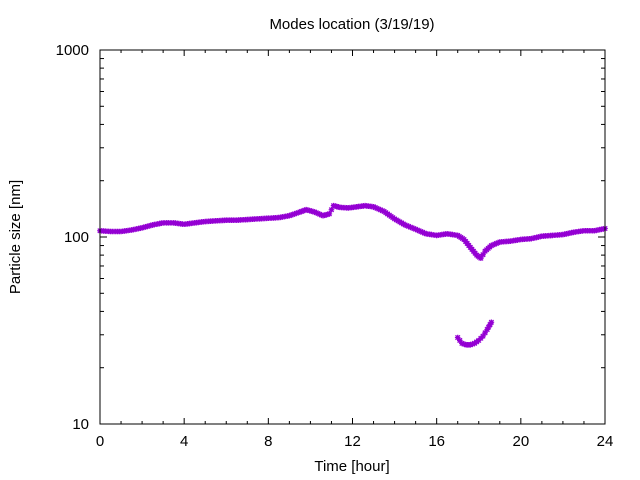 The image size is (640, 480). What do you see at coordinates (72, 50) in the screenshot?
I see `y-tick-label: 1000` at bounding box center [72, 50].